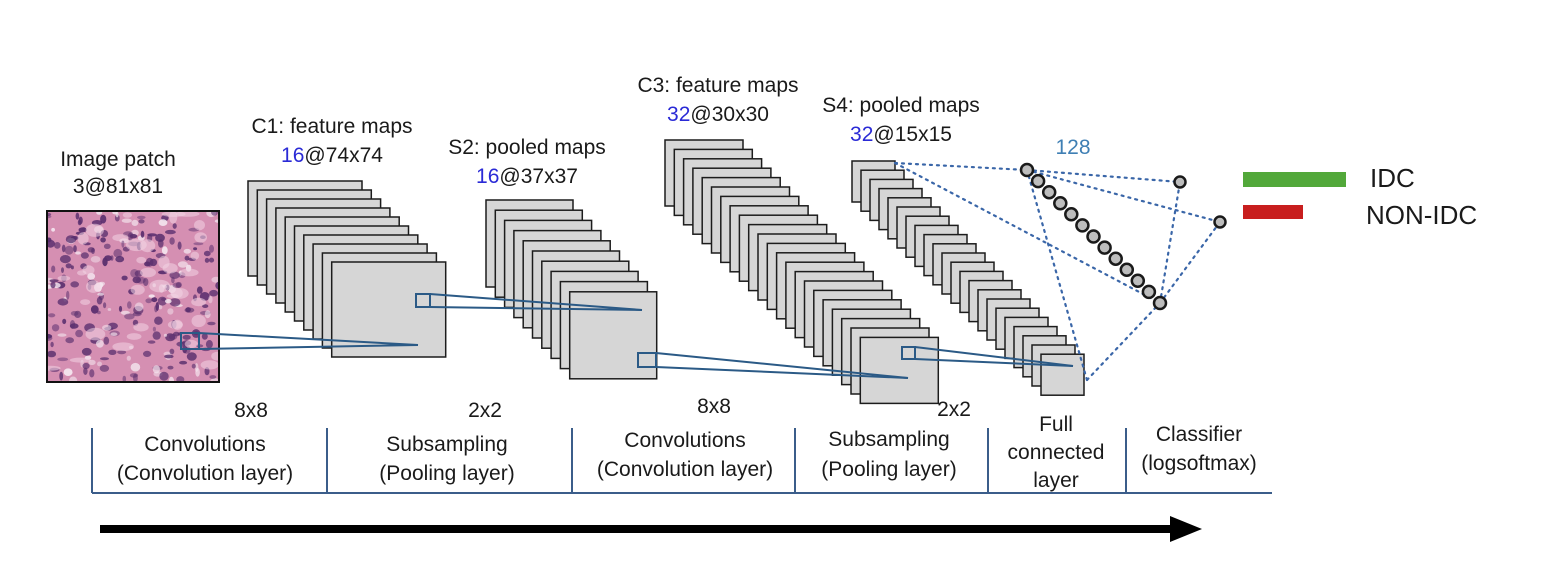 This screenshot has height=576, width=1550. Describe the element at coordinates (536, 308) in the screenshot. I see `s2-link-bottom` at that location.